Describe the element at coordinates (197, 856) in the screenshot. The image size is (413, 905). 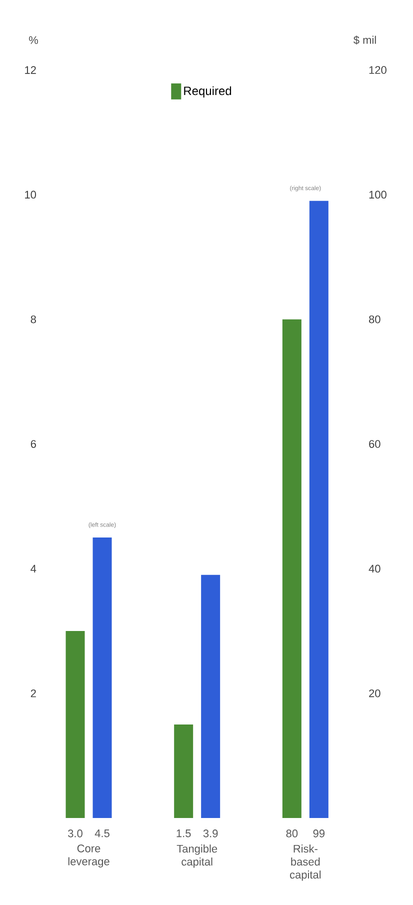
I see `x-tick-label: Tangible capital` at that location.